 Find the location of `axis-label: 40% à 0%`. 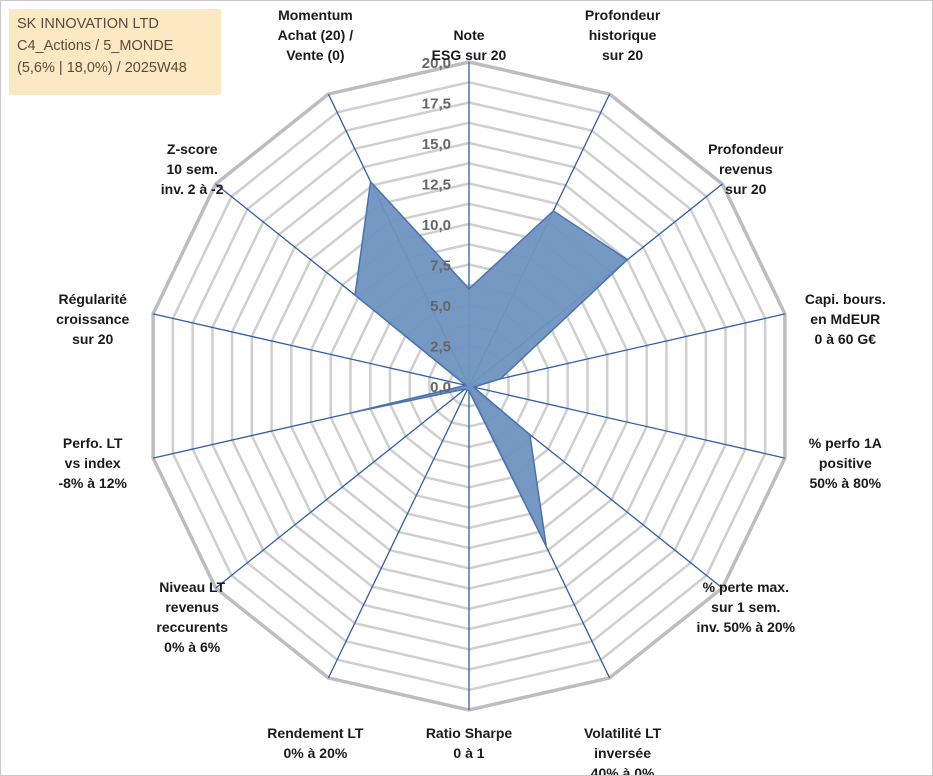

axis-label: 40% à 0% is located at coordinates (623, 770).